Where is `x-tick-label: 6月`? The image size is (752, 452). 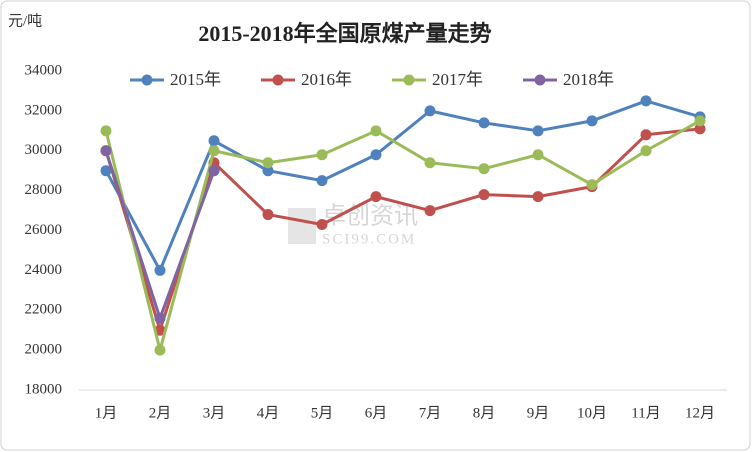
x-tick-label: 6月 is located at coordinates (376, 413).